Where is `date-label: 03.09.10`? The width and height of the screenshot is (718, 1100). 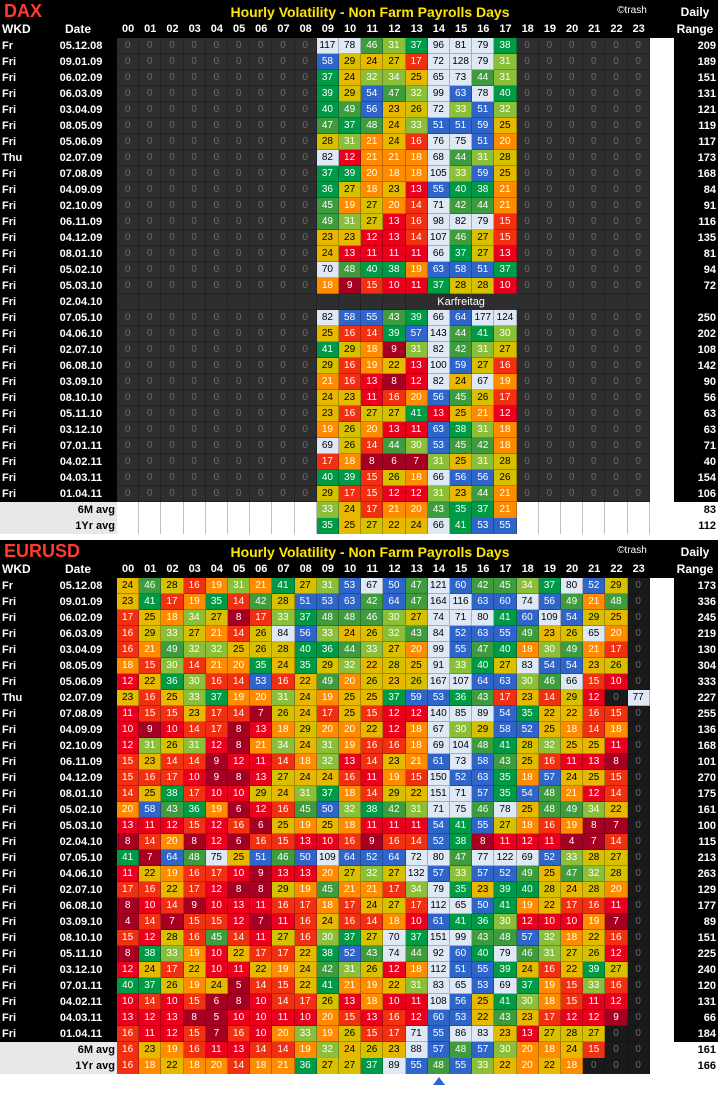
date-label: 03.09.10 is located at coordinates (81, 922).